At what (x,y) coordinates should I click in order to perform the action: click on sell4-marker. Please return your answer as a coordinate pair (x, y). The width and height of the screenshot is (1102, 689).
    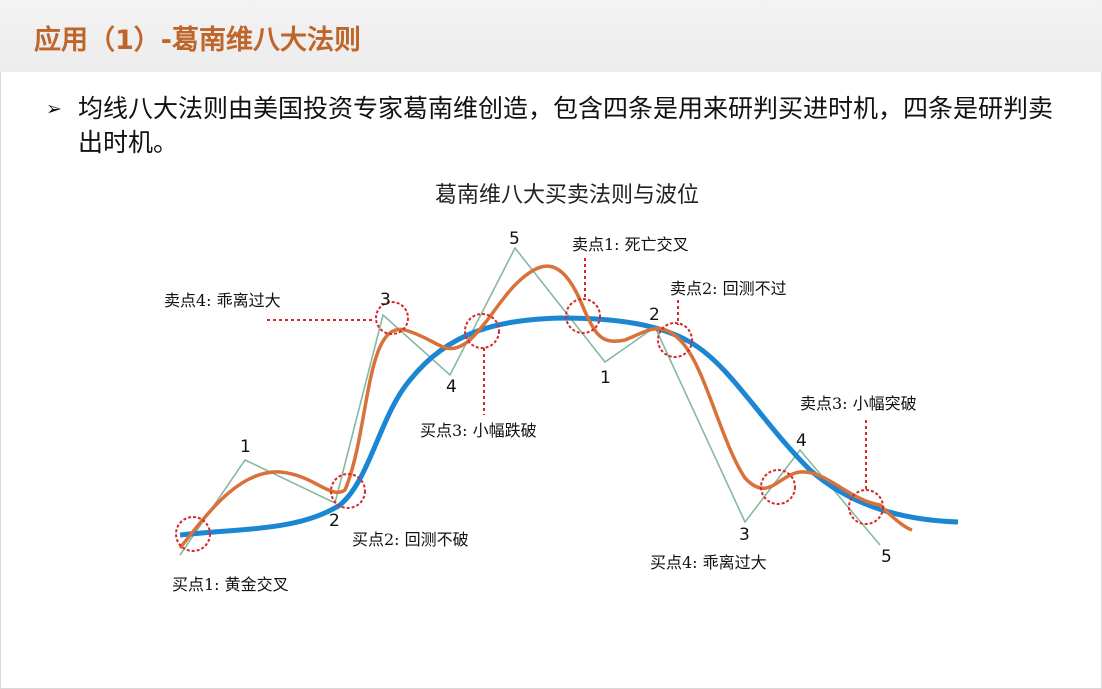
    Looking at the image, I should click on (392, 318).